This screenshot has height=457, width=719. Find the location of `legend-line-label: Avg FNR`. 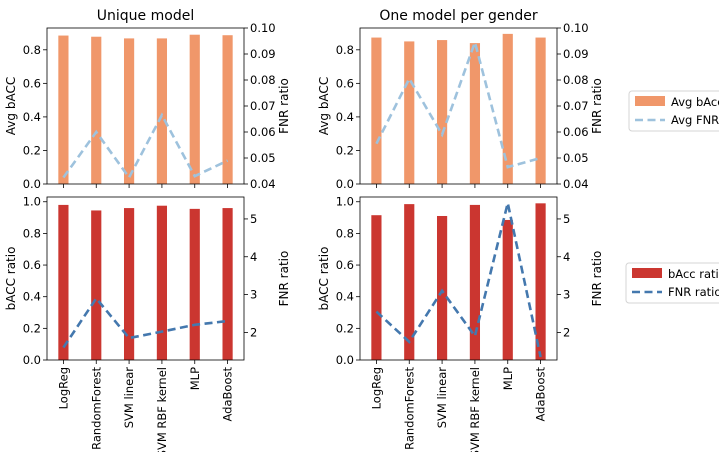

legend-line-label: Avg FNR is located at coordinates (695, 120).